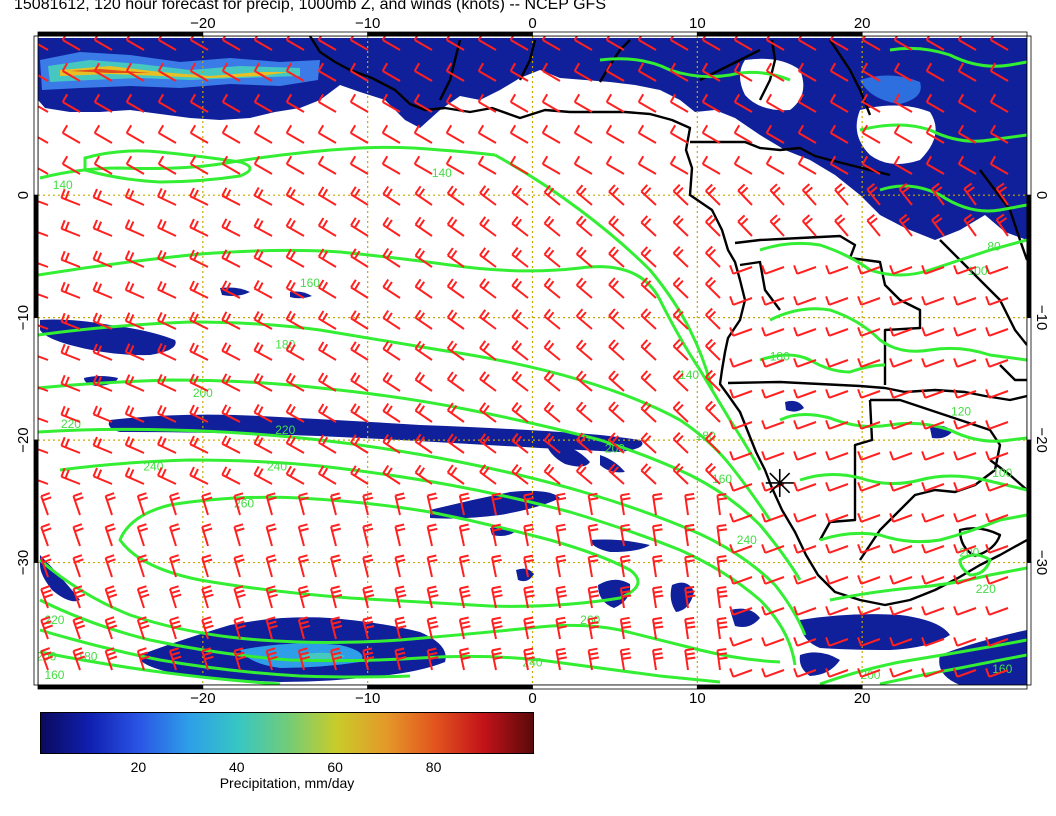 This screenshot has width=1056, height=816. Describe the element at coordinates (986, 589) in the screenshot. I see `contour-label: 220` at that location.